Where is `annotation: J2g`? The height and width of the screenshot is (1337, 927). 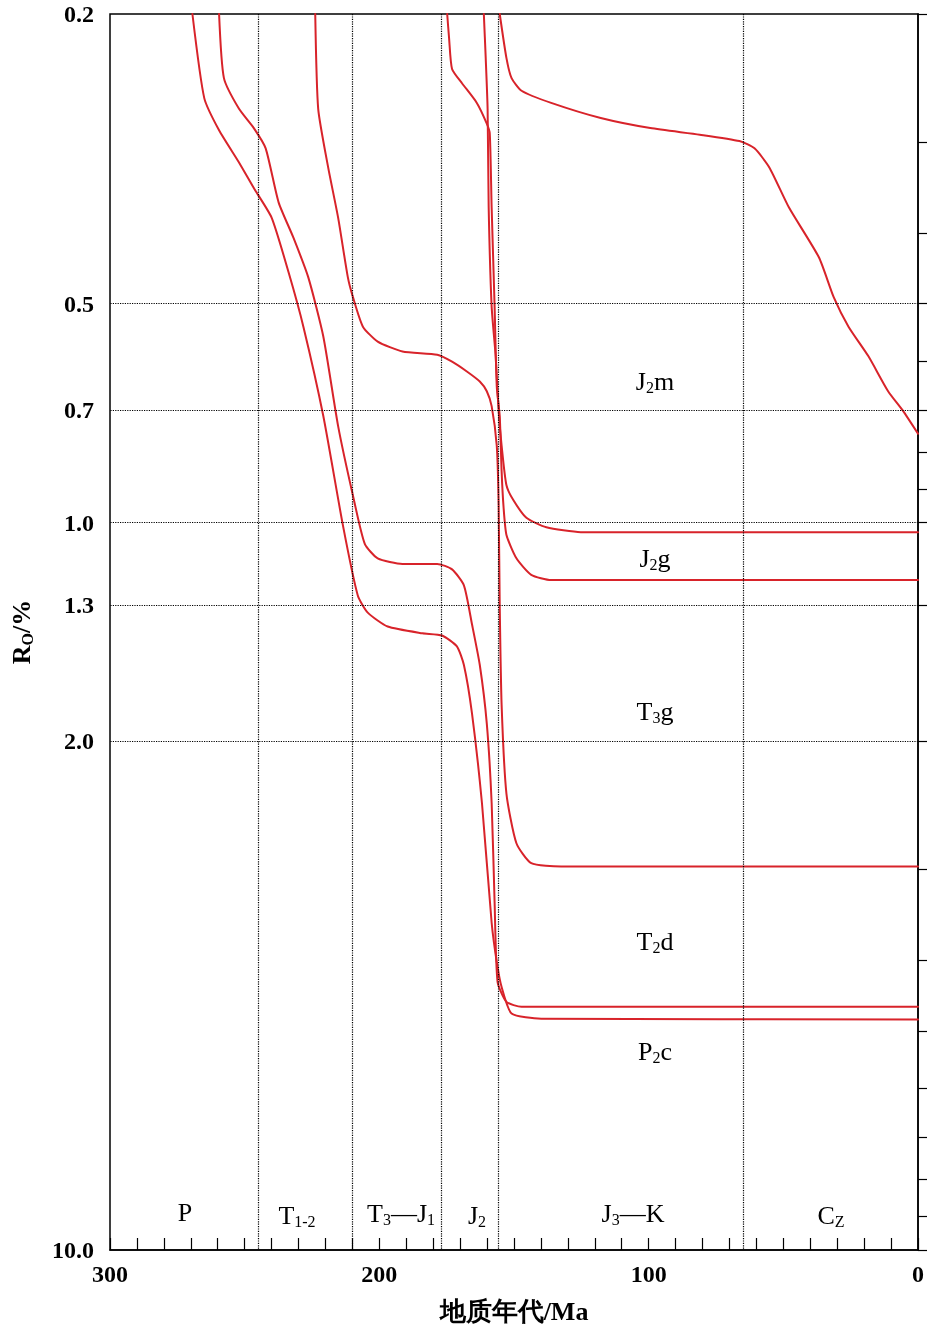
annotation: J2g is located at coordinates (655, 558).